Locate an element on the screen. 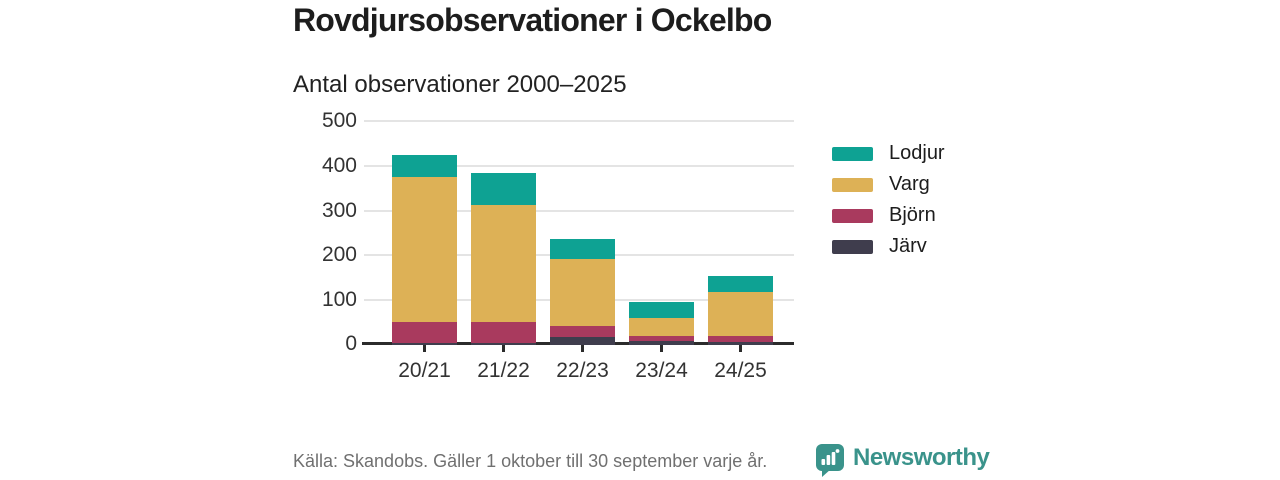 This screenshot has height=480, width=1280. legend-label-järv: Järv is located at coordinates (908, 246).